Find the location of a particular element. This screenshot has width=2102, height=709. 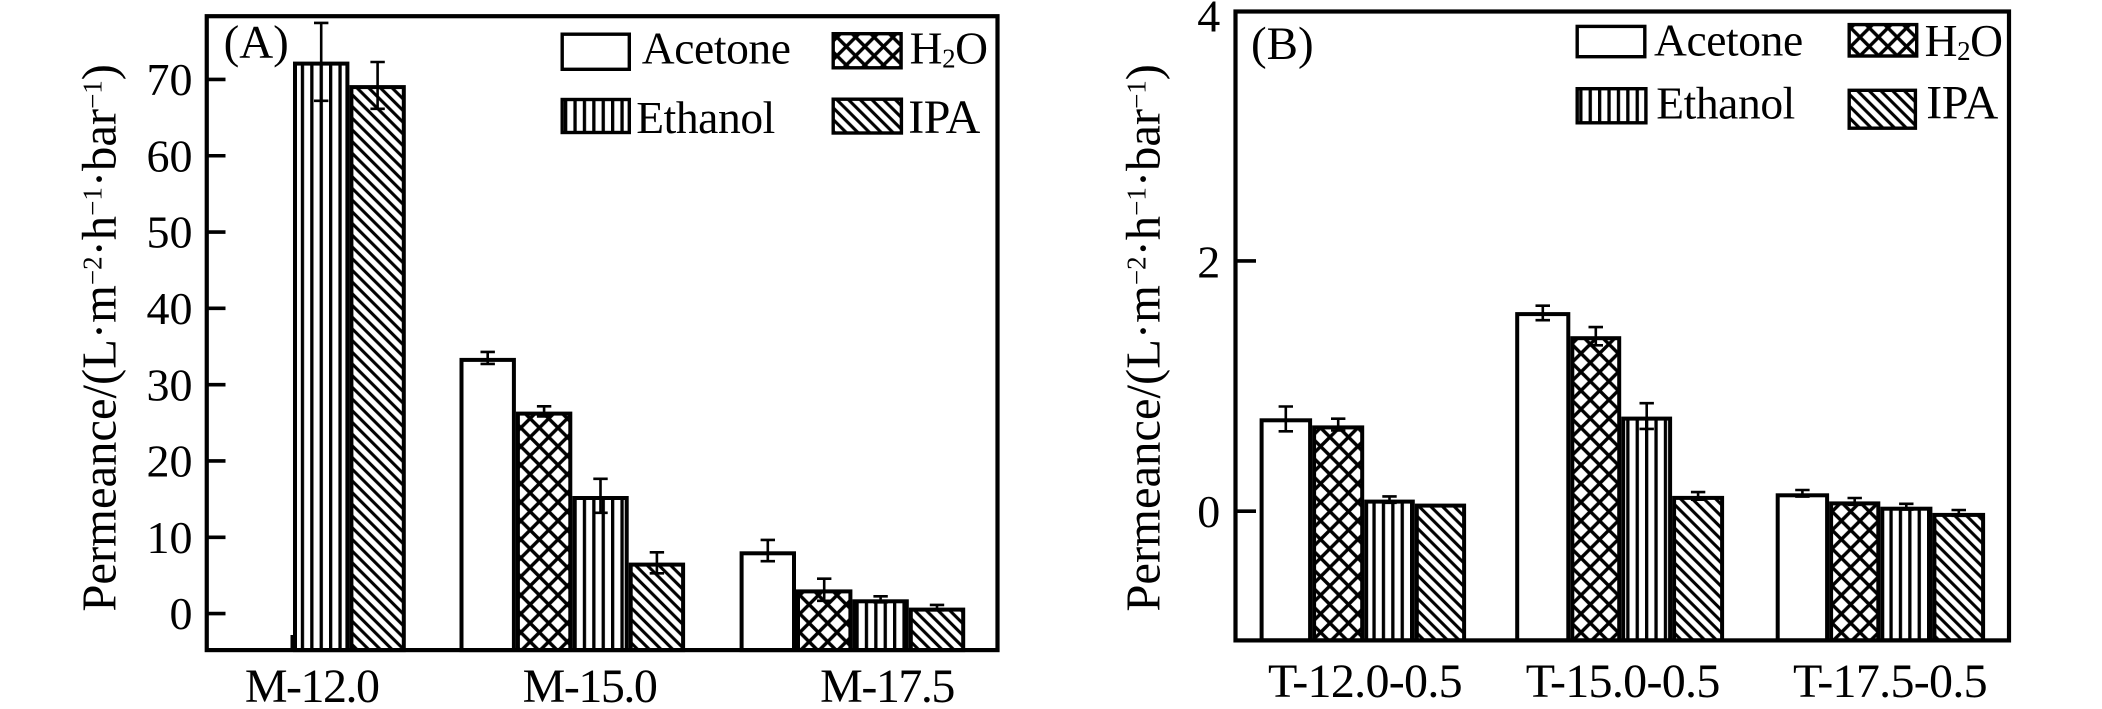

svg-text: 60 is located at coordinates (170, 155).